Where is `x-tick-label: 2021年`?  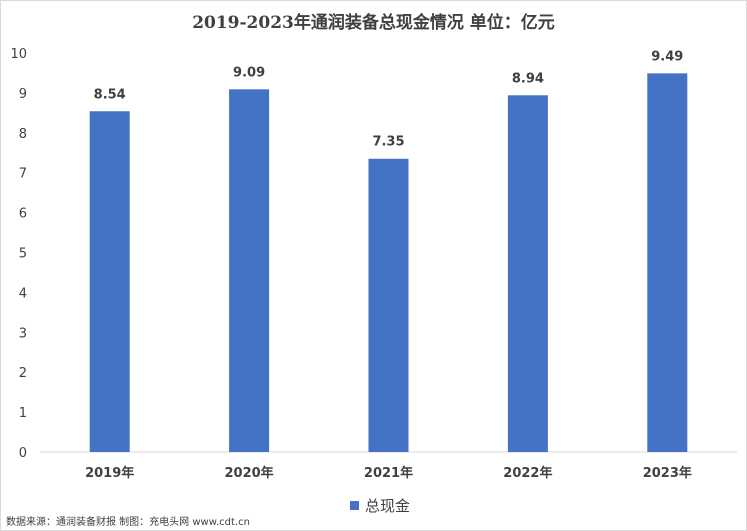 x-tick-label: 2021年 is located at coordinates (388, 473).